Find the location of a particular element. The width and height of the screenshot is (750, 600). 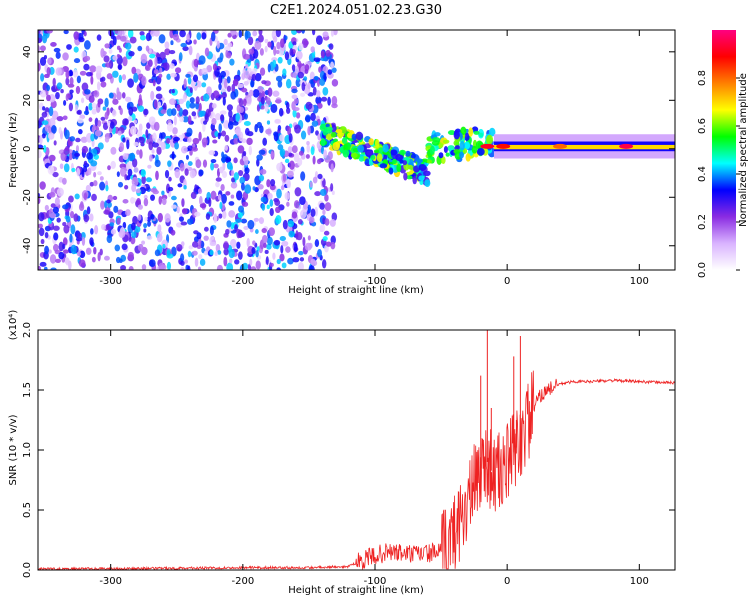

y-tick-label: -20 is located at coordinates (27, 197).